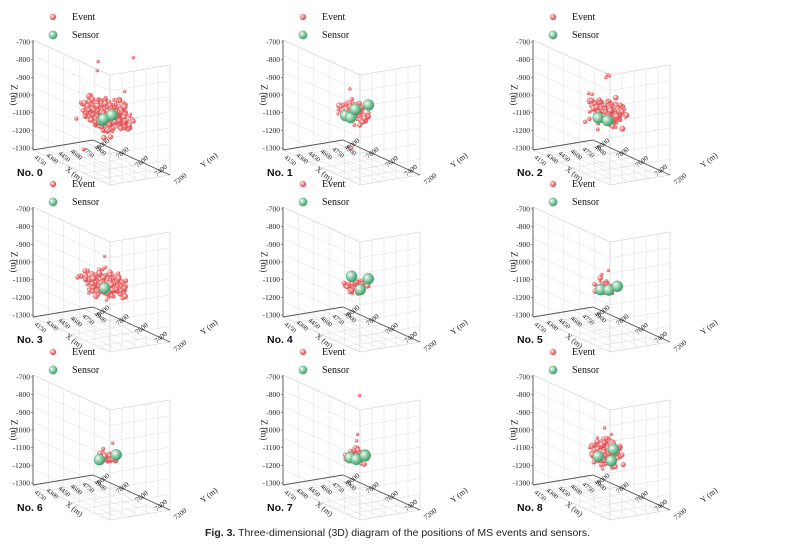  I want to click on panel-title: No. 5, so click(530, 340).